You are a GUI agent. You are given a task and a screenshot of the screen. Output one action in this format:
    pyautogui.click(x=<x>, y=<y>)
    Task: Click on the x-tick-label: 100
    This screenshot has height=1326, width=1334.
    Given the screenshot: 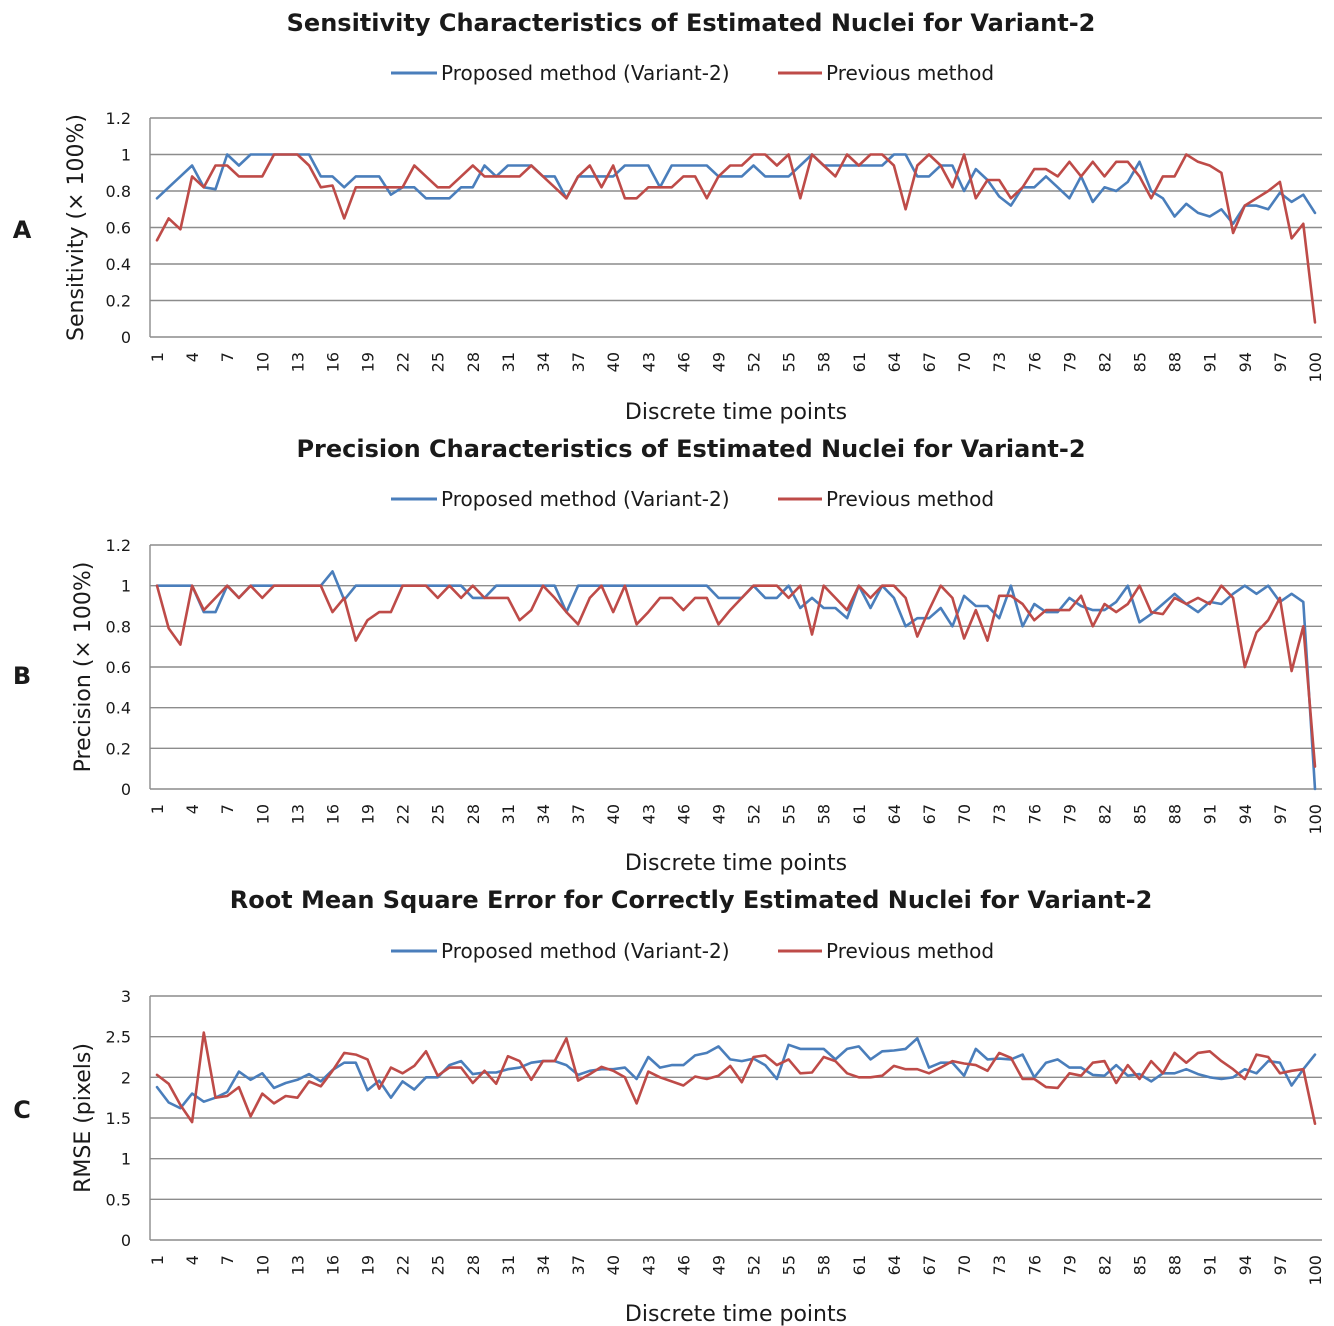 What is the action you would take?
    pyautogui.click(x=1315, y=1270)
    